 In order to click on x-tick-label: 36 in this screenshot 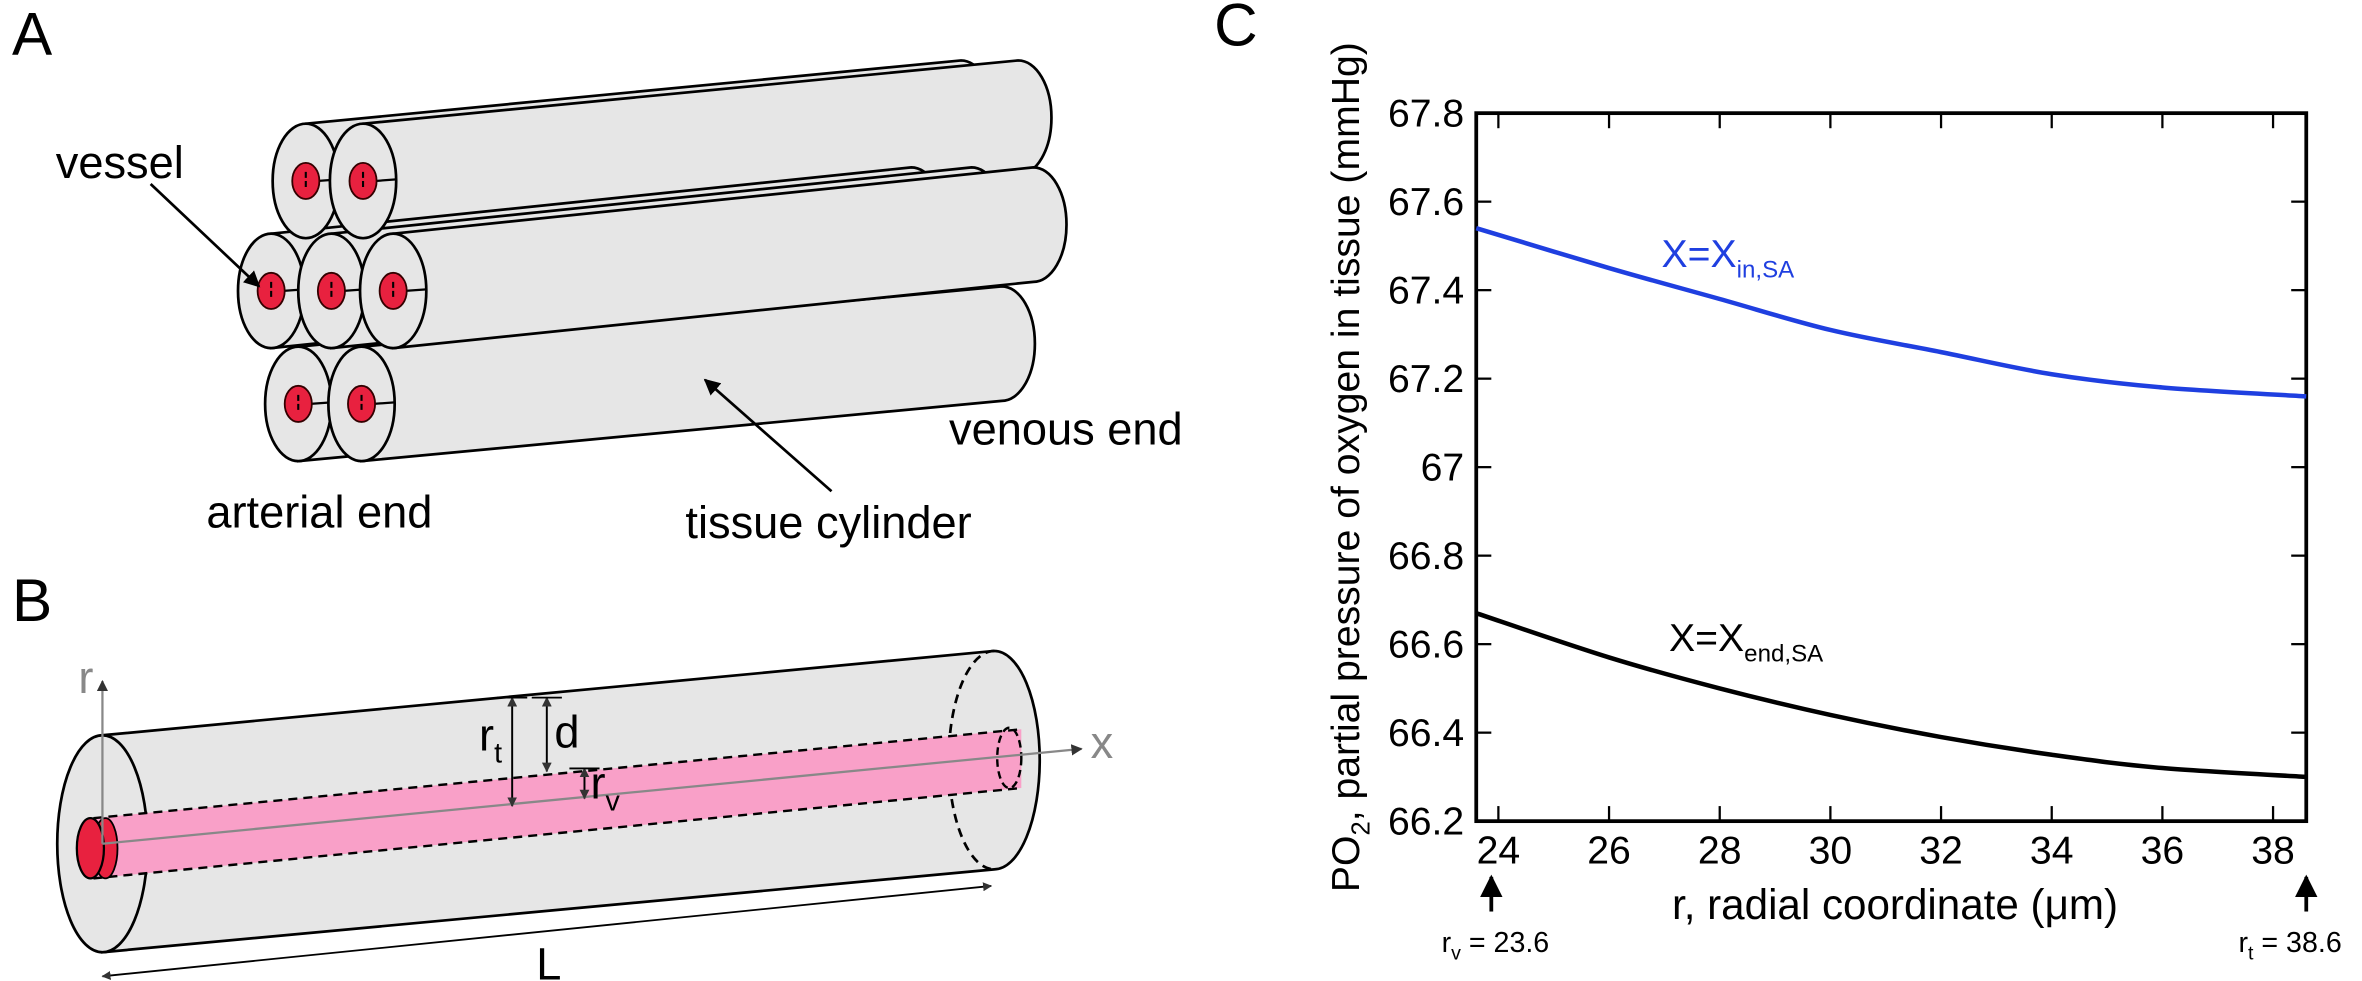, I will do `click(2163, 850)`.